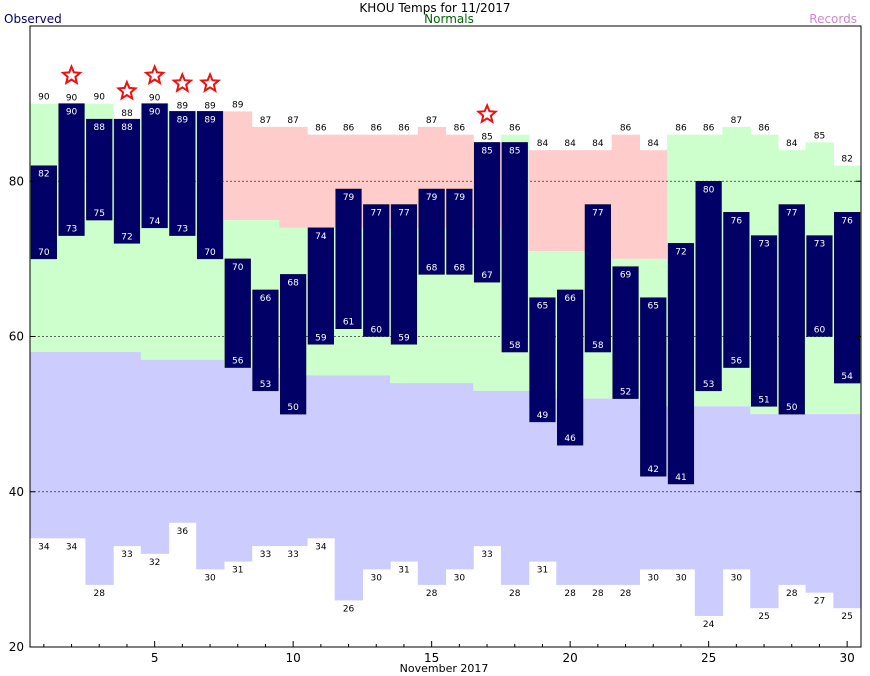  I want to click on record-low-label: 25, so click(763, 617).